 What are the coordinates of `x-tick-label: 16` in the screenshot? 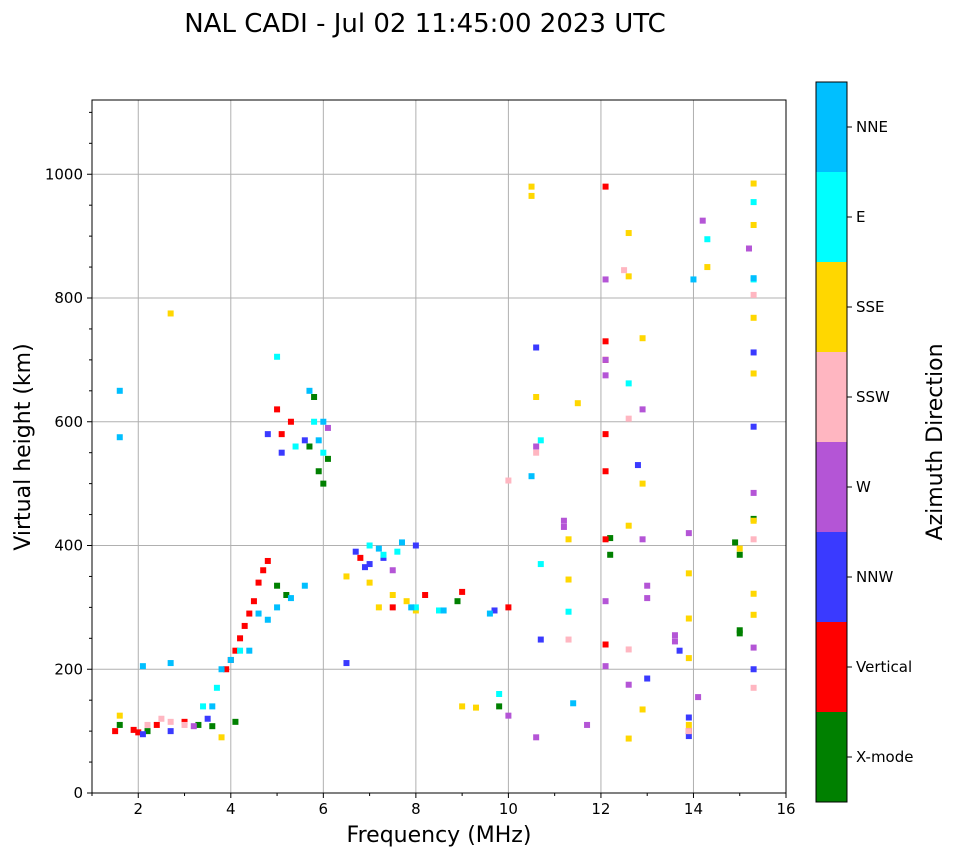 It's located at (785, 809).